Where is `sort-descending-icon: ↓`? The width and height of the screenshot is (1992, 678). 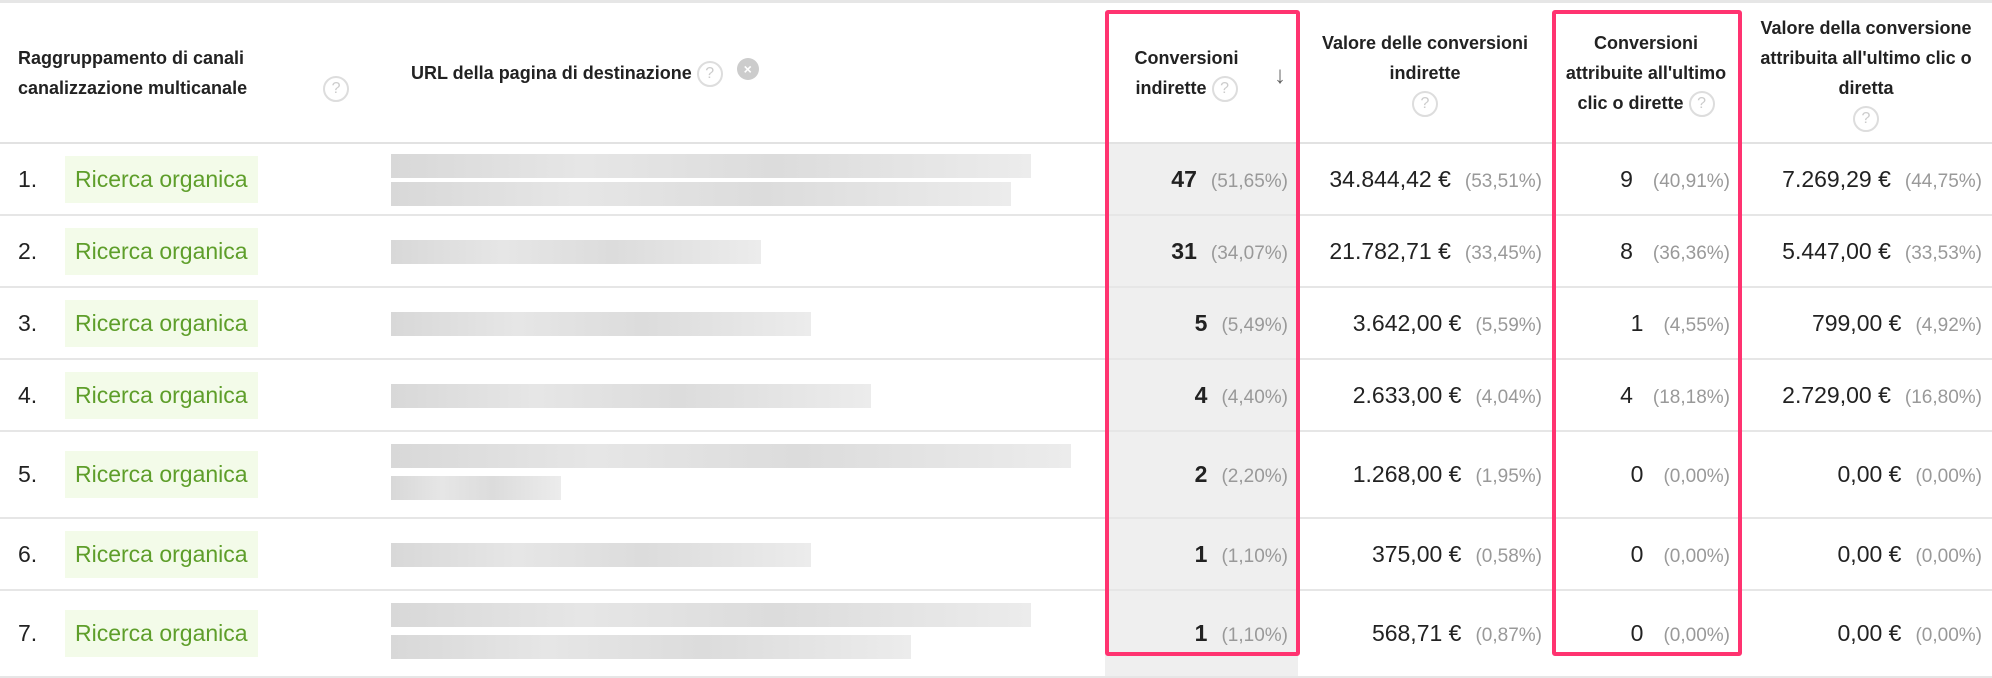
sort-descending-icon: ↓ is located at coordinates (1280, 75).